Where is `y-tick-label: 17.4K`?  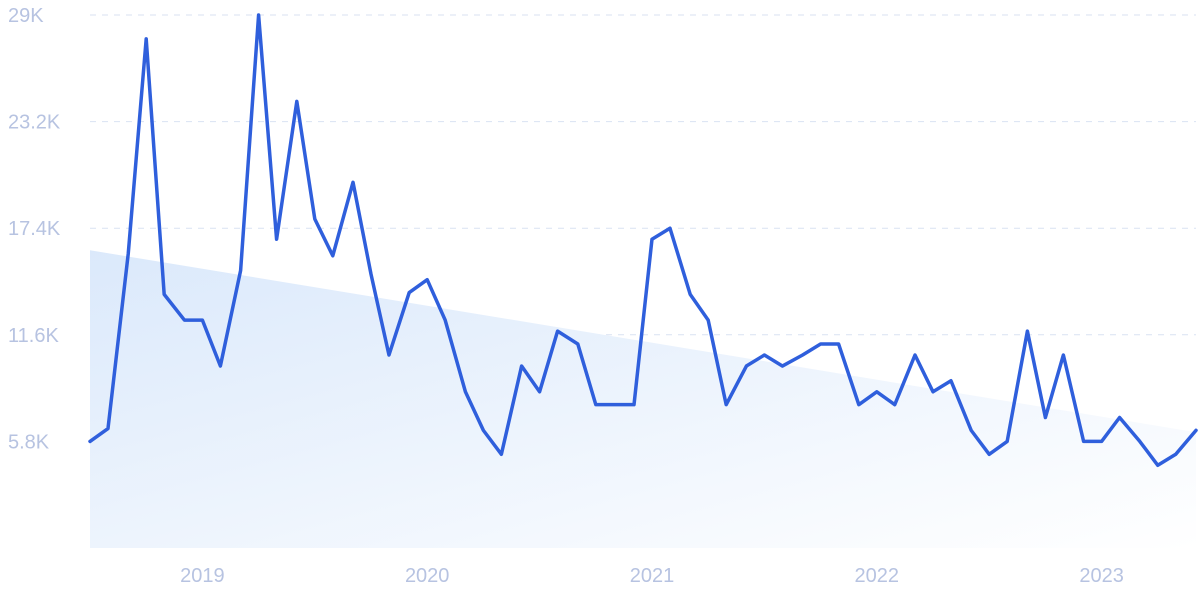
y-tick-label: 17.4K is located at coordinates (34, 229).